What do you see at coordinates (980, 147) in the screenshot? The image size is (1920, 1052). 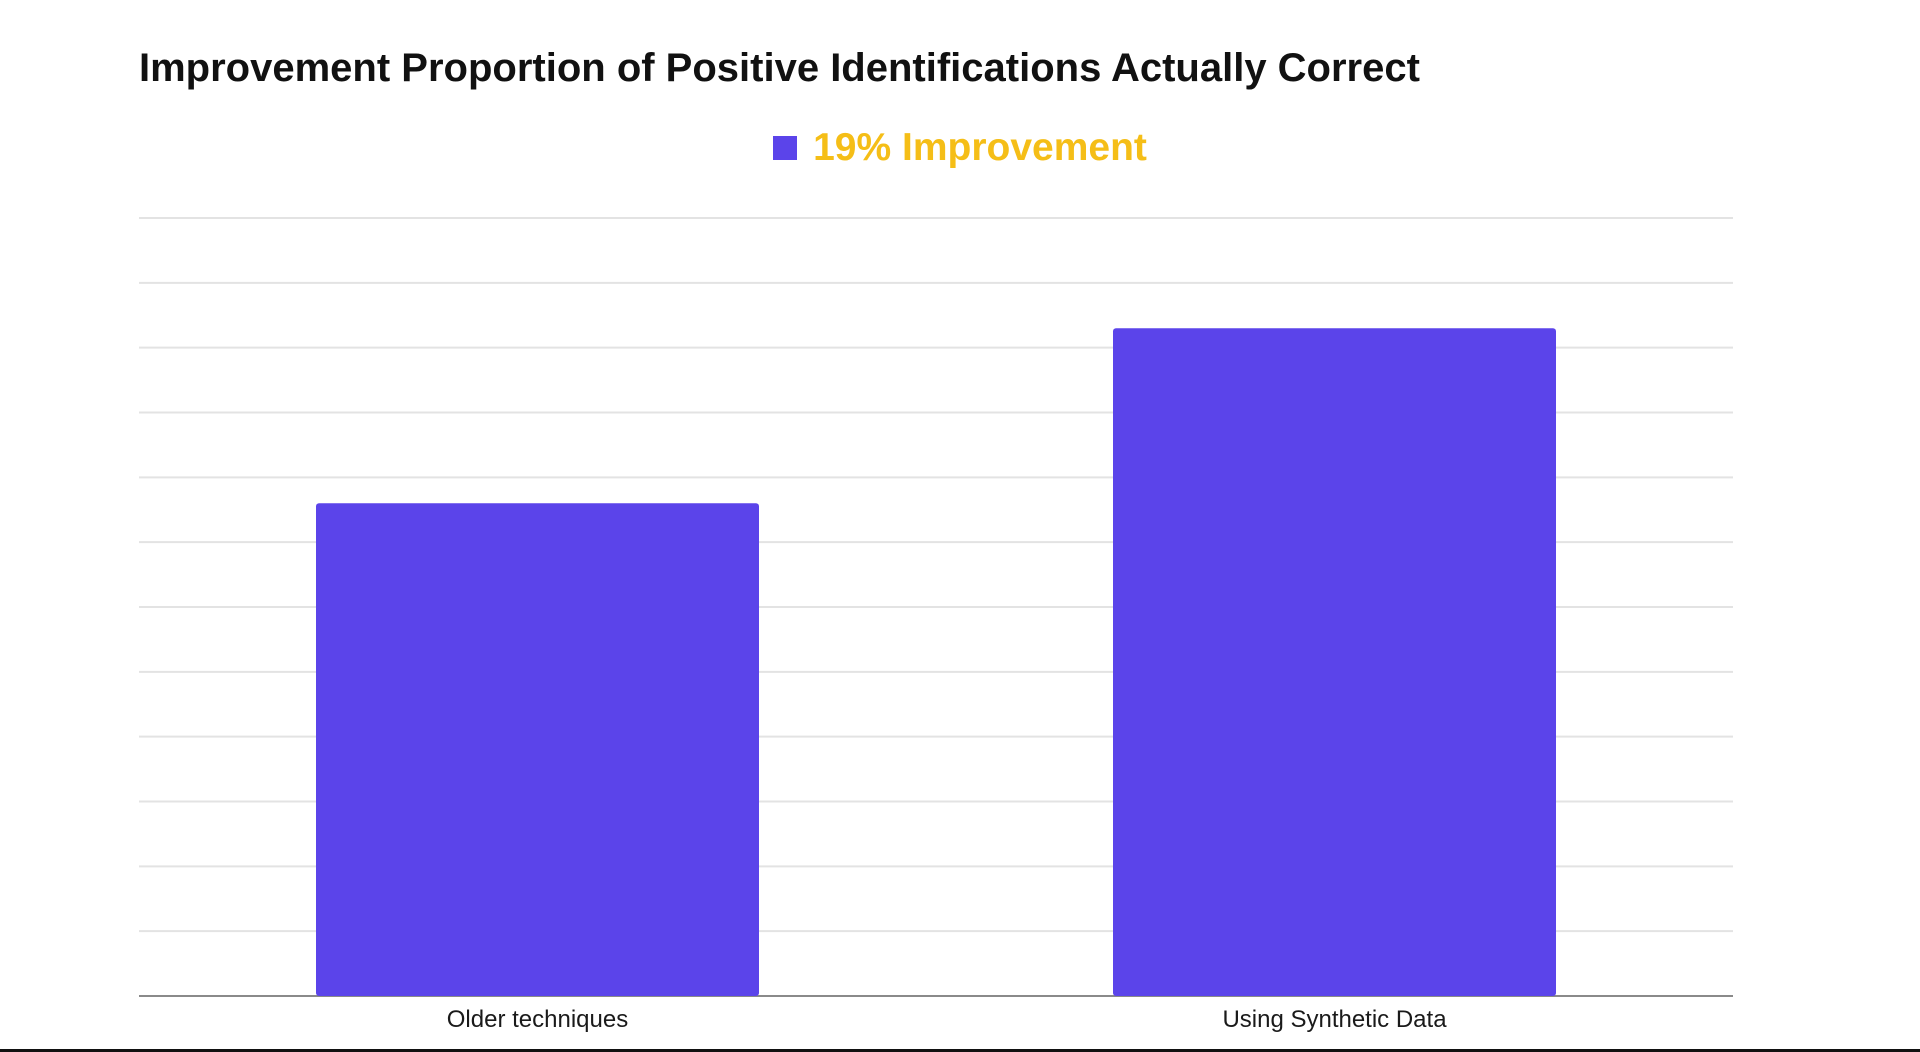 I see `legend-label: 19% Improvement` at bounding box center [980, 147].